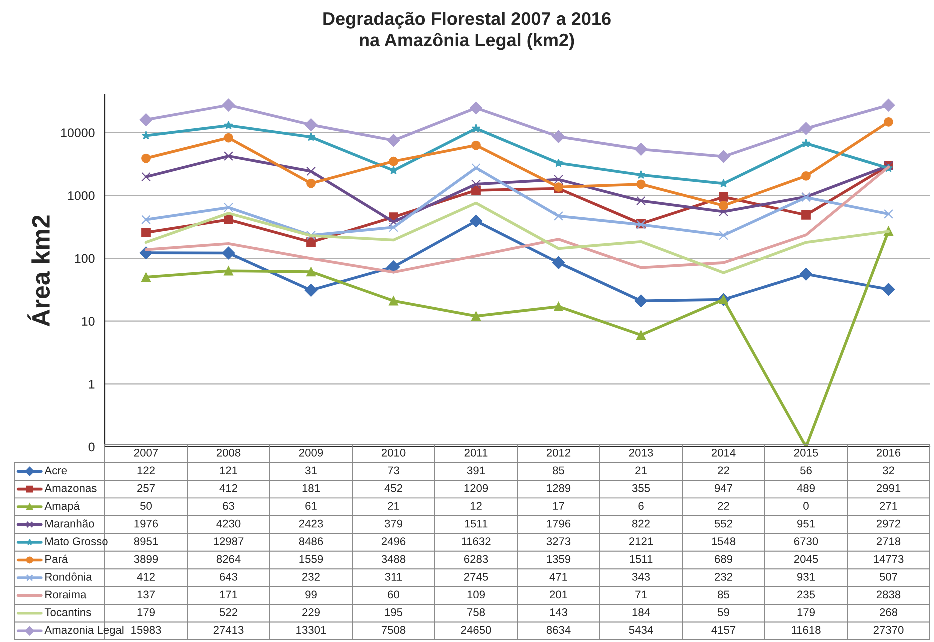 This screenshot has height=642, width=934. Describe the element at coordinates (66, 594) in the screenshot. I see `legend-label: Roraima` at that location.